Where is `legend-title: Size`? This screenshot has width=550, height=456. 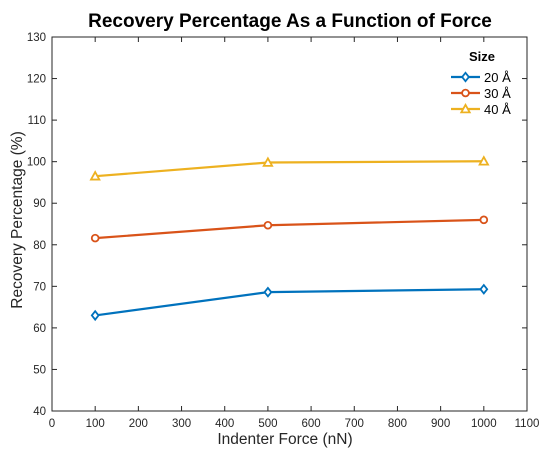 legend-title: Size is located at coordinates (482, 56).